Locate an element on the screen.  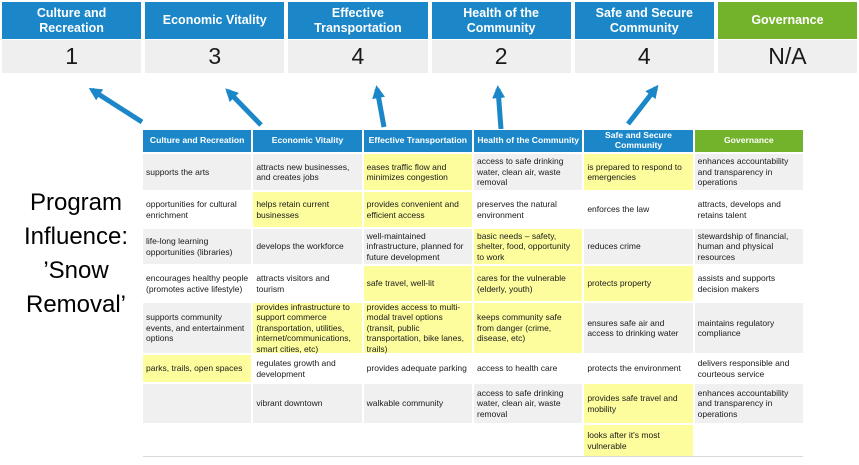
matrix-cell-r1c5: is prepared to respond to emergencies is located at coordinates (638, 172).